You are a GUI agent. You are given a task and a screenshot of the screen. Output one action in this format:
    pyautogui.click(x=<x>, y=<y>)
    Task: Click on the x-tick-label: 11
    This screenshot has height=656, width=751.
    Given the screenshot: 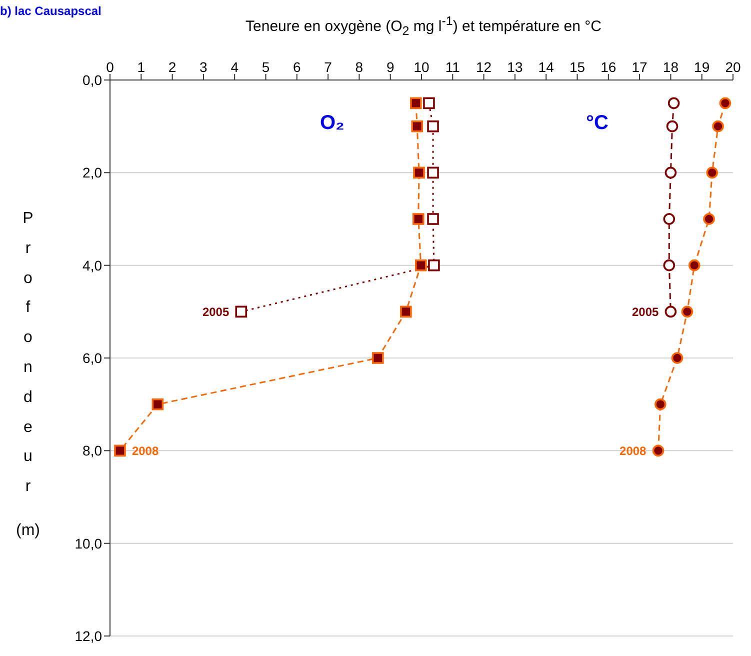 What is the action you would take?
    pyautogui.click(x=452, y=67)
    